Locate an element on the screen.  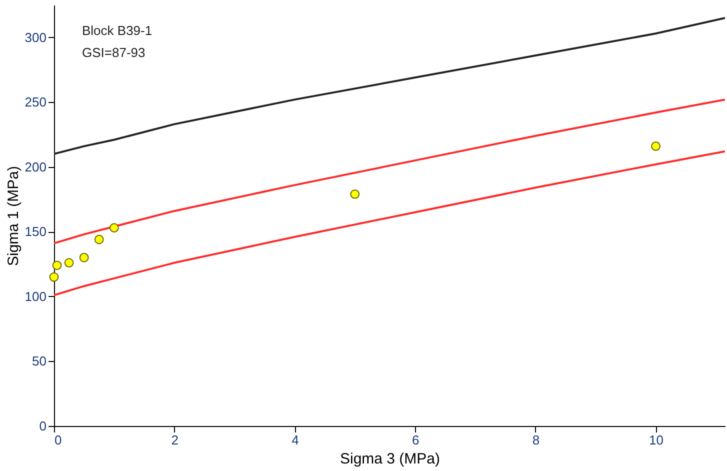
annotation: GSI=87-93 is located at coordinates (114, 52).